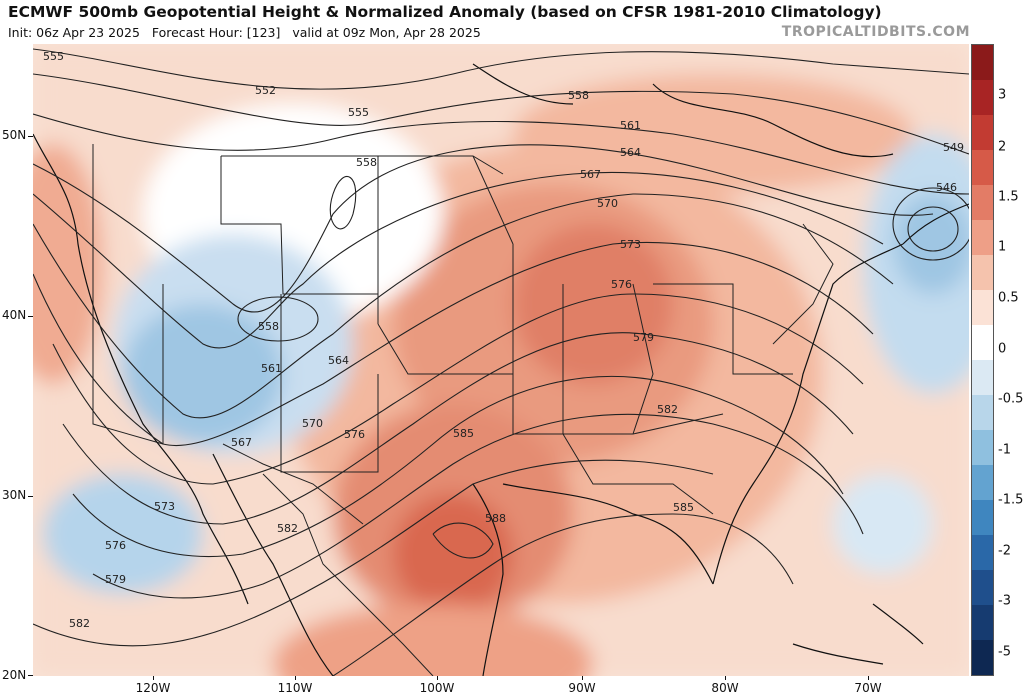 This screenshot has width=1024, height=696. I want to click on colorbar-label: 0, so click(1002, 349).